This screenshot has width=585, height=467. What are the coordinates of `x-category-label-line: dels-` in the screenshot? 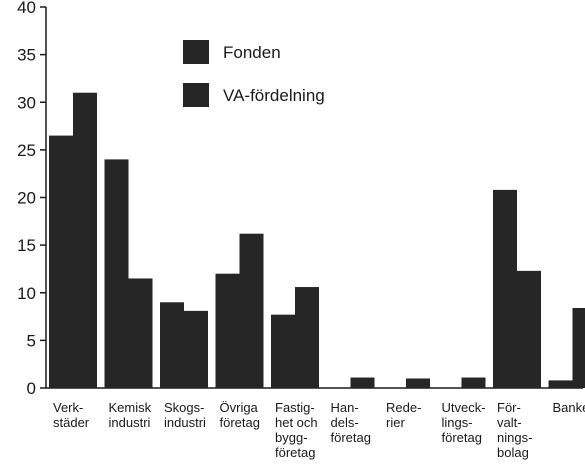 It's located at (345, 422).